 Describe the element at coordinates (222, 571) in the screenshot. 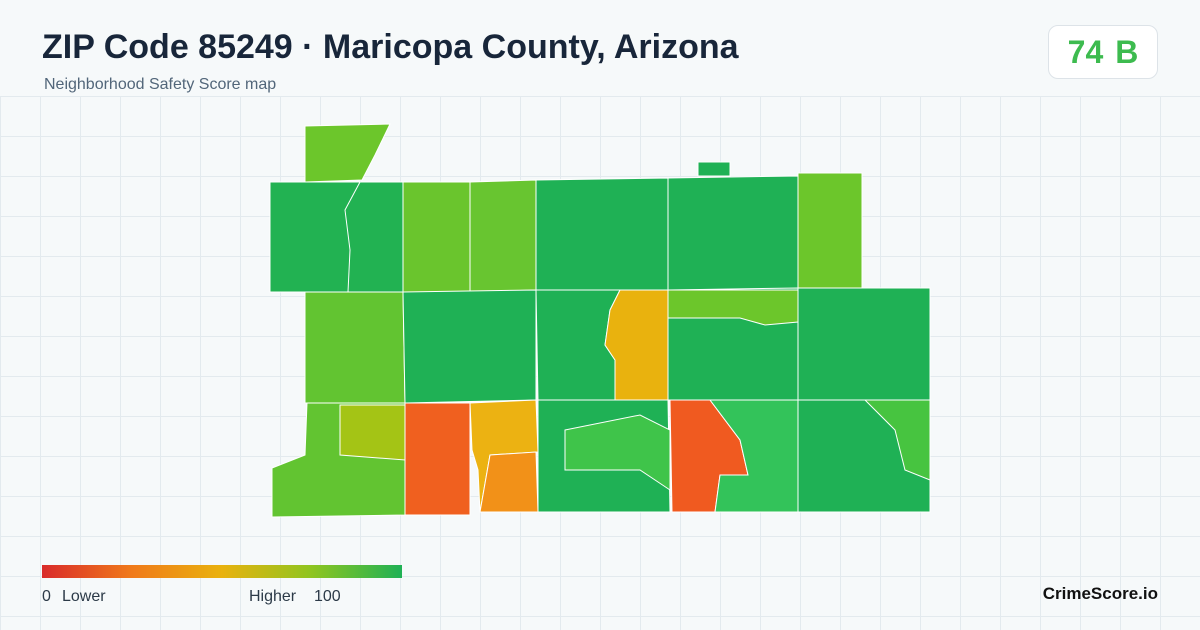

I see `legend-gradient` at that location.